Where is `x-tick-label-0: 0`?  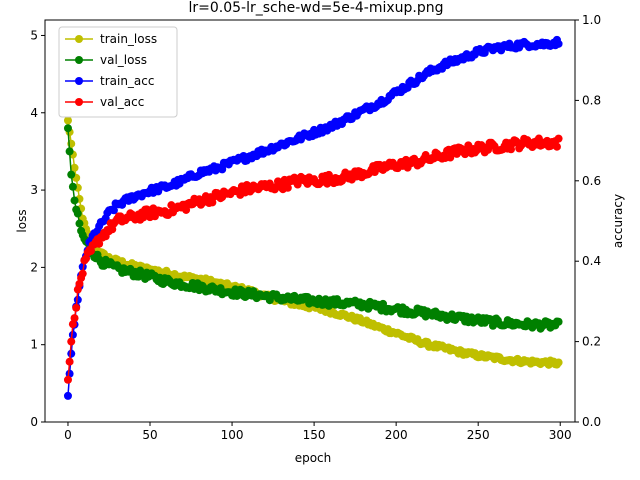
x-tick-label-0: 0 is located at coordinates (68, 435).